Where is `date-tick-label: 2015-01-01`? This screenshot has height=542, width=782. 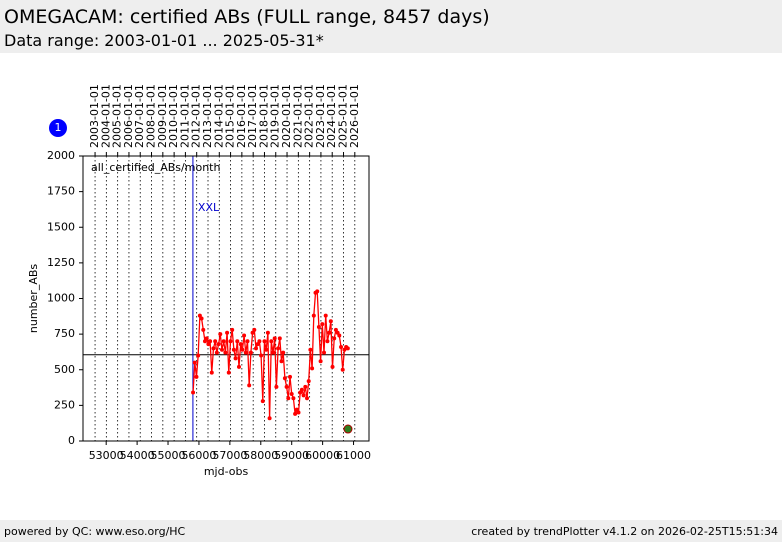 date-tick-label: 2015-01-01 is located at coordinates (230, 116).